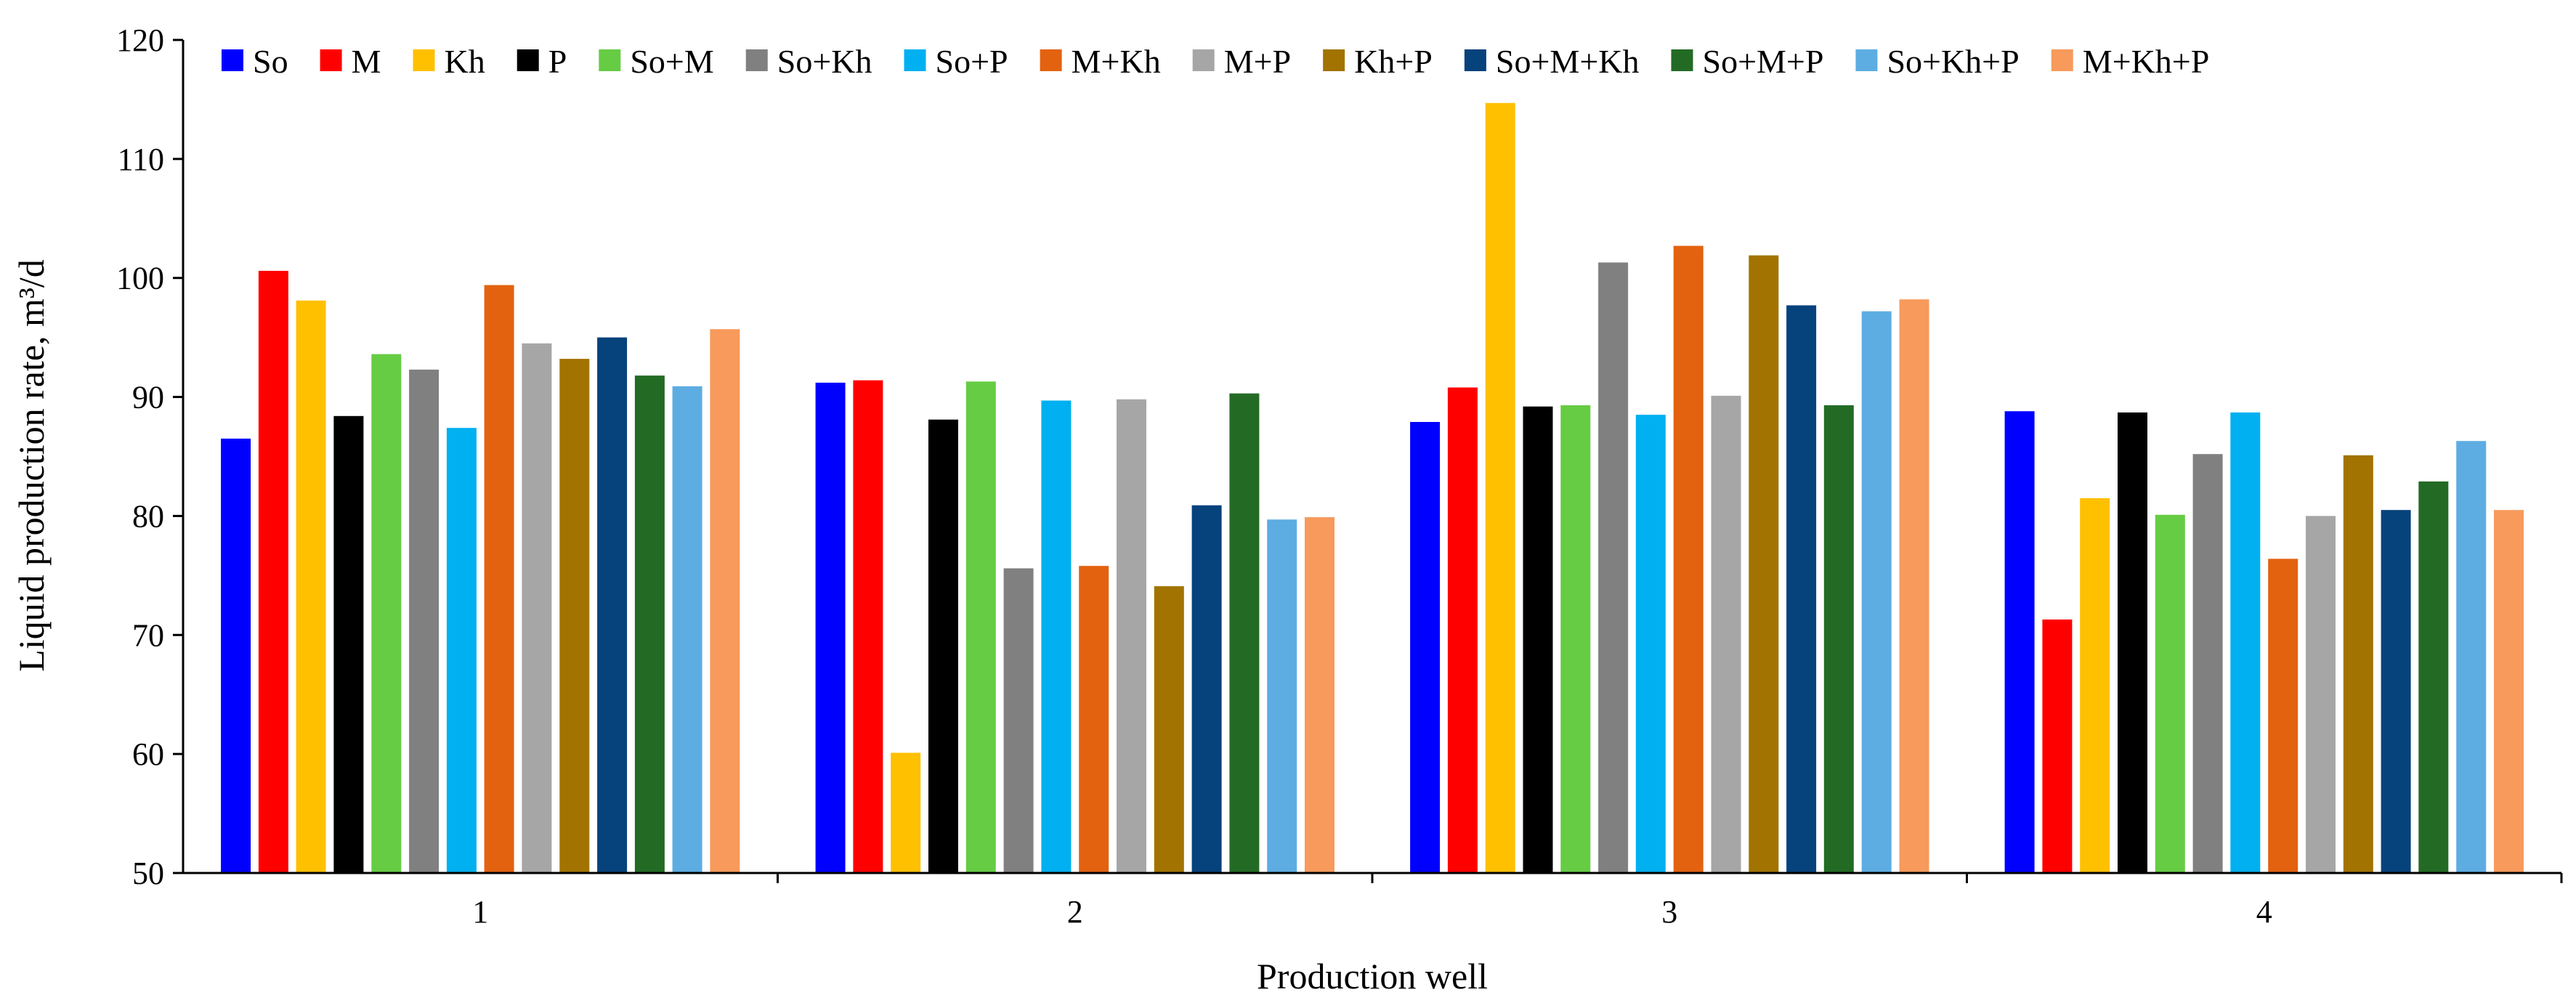  I want to click on y-tick-label: 110, so click(141, 160).